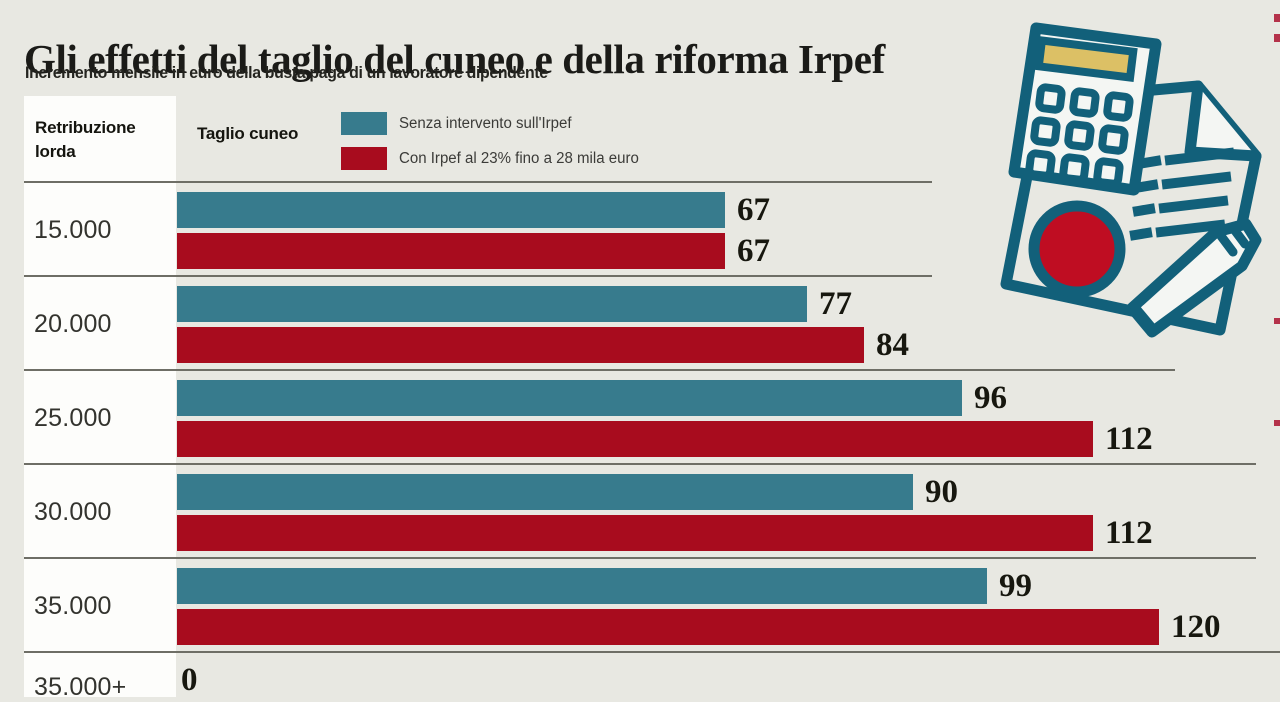 The width and height of the screenshot is (1280, 702). Describe the element at coordinates (80, 685) in the screenshot. I see `row-label: 35.000+` at that location.